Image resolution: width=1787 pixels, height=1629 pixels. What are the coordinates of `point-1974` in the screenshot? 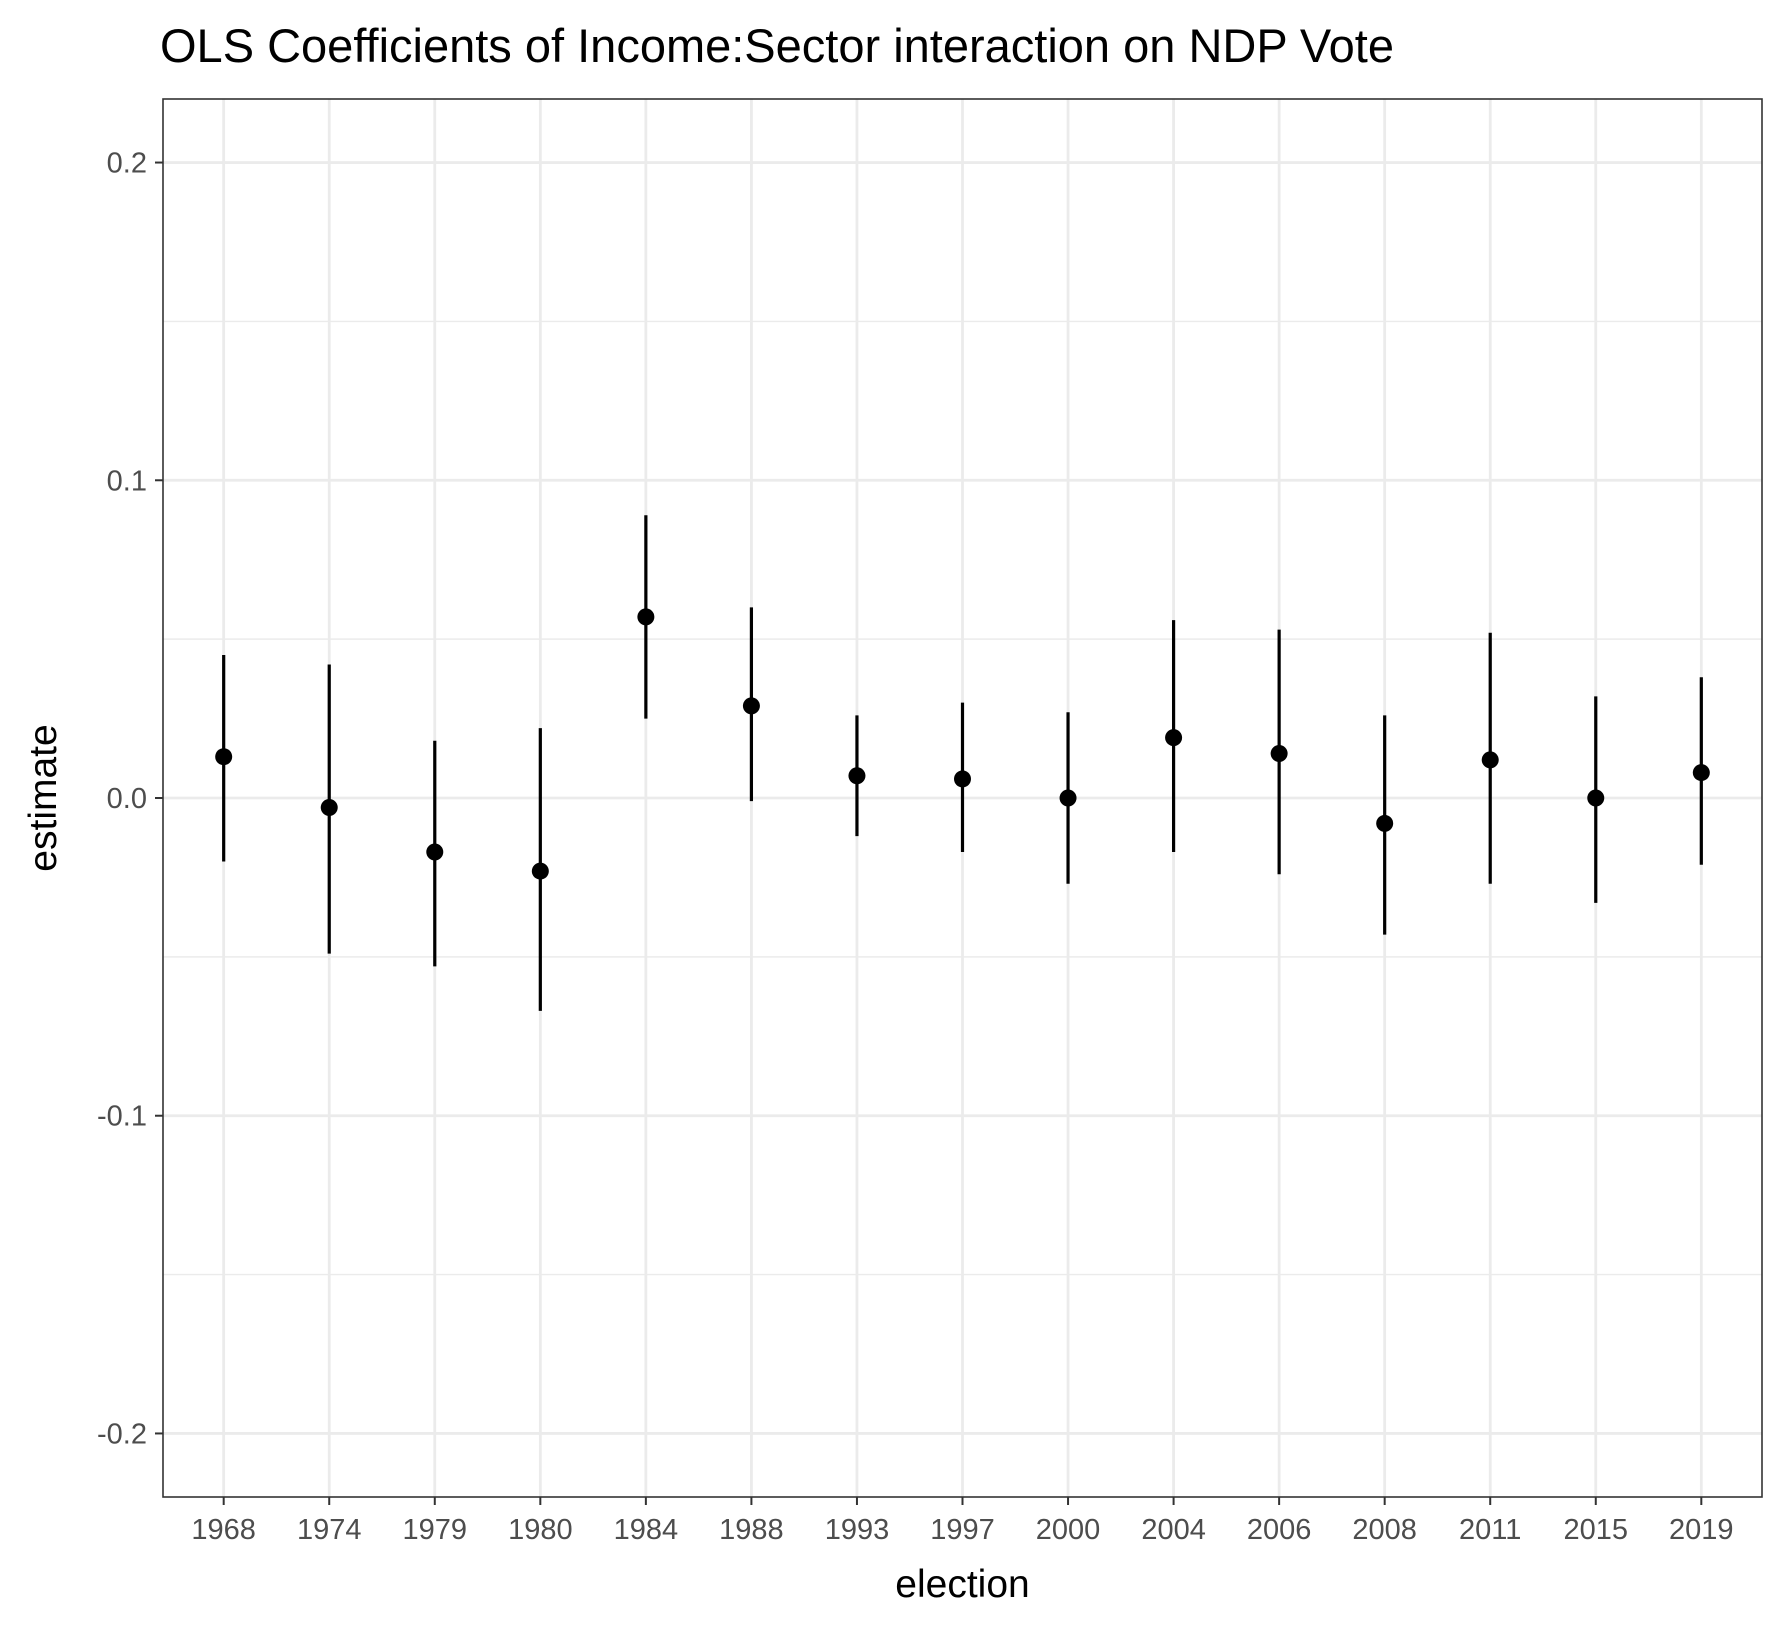 It's located at (329, 808).